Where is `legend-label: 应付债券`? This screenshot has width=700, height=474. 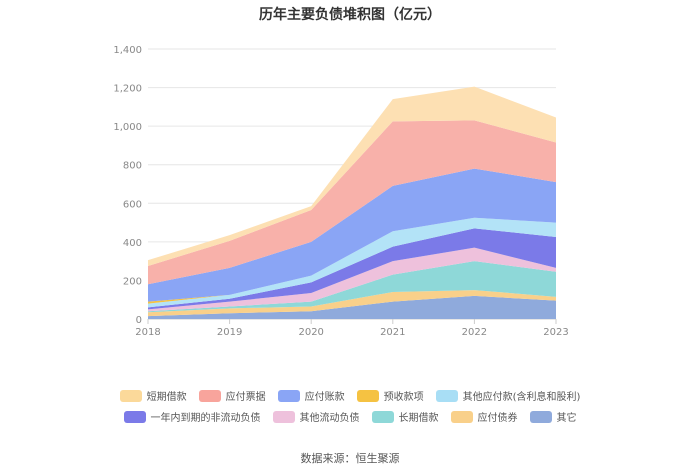 legend-label: 应付债券 is located at coordinates (497, 418).